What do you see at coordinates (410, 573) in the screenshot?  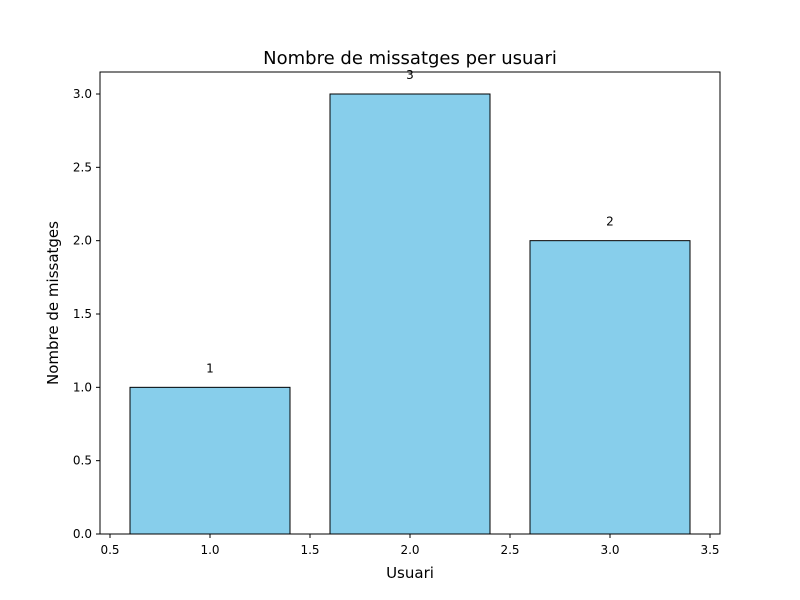 I see `x-axis-label: Usuari` at bounding box center [410, 573].